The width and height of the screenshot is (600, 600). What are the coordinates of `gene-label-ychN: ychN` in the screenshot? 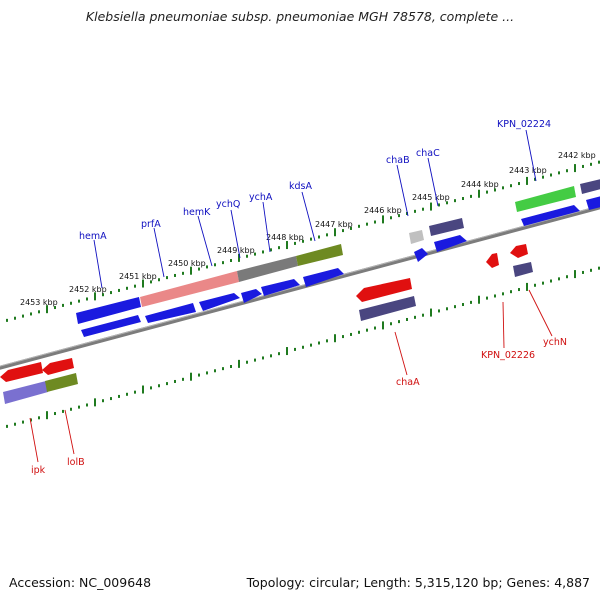 It's located at (555, 342).